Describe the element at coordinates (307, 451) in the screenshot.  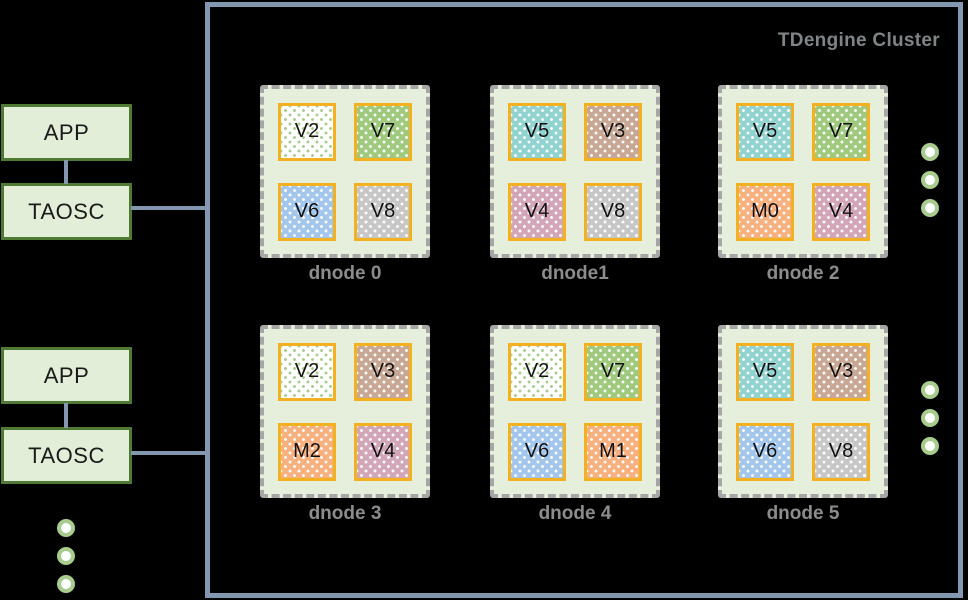
I see `vnode-m2: M2` at that location.